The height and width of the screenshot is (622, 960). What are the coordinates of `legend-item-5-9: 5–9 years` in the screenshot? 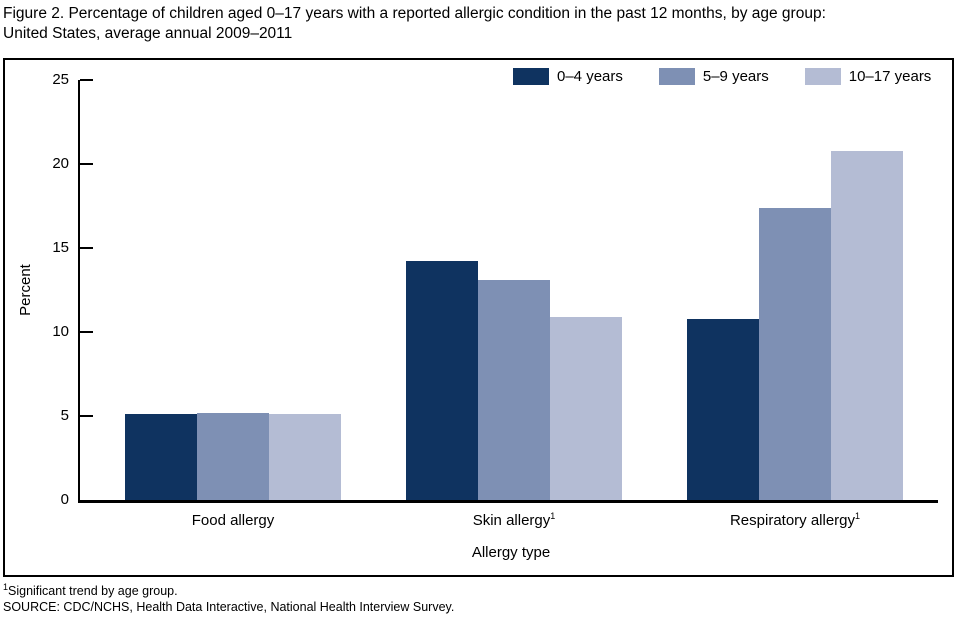 It's located at (713, 76).